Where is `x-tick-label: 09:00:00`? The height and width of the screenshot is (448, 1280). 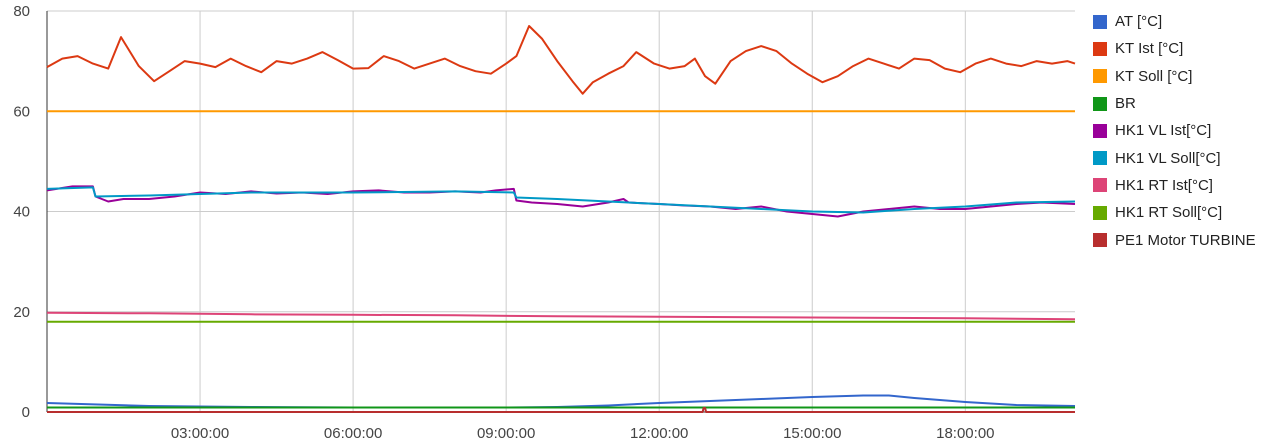
x-tick-label: 09:00:00 is located at coordinates (506, 433).